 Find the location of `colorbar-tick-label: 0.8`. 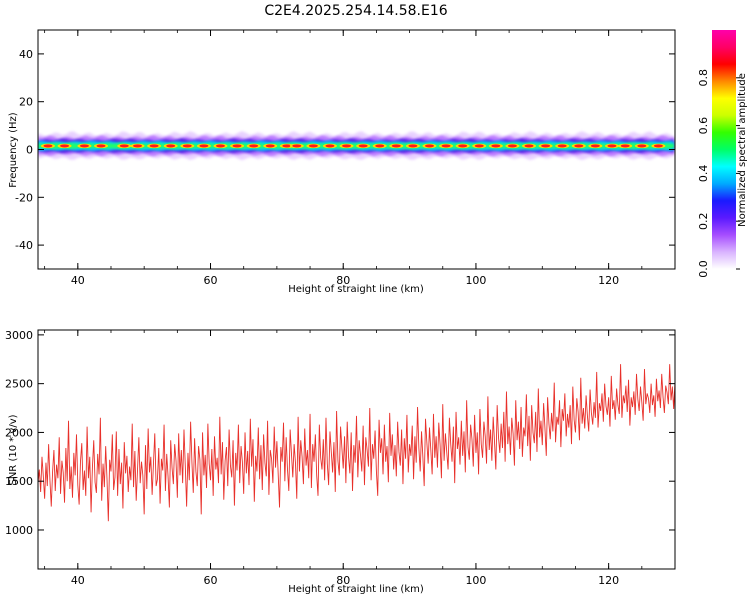

colorbar-tick-label: 0.8 is located at coordinates (703, 78).